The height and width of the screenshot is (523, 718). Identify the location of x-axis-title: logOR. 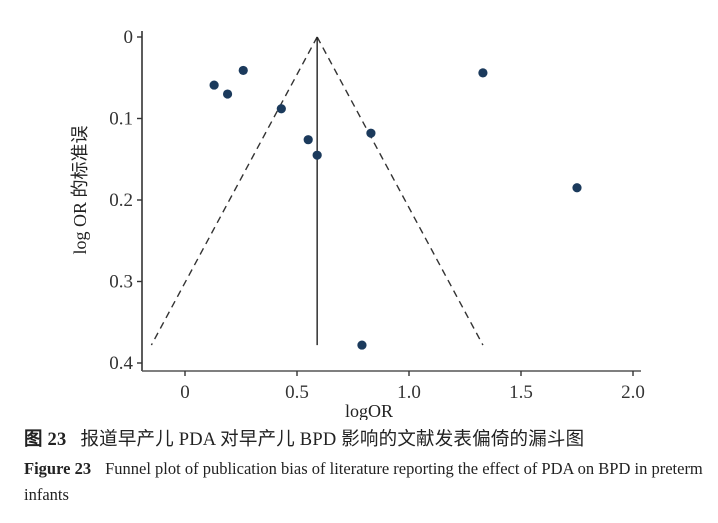
(369, 410).